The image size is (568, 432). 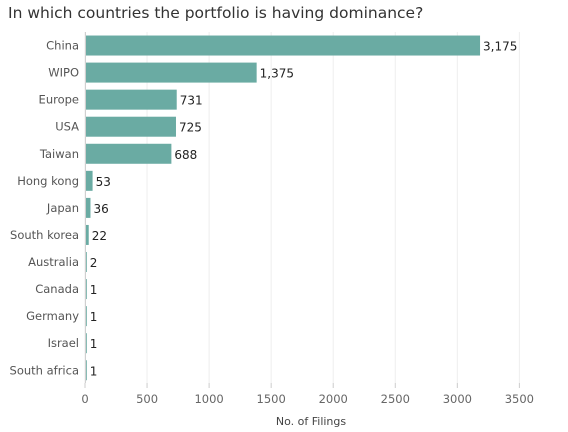 What do you see at coordinates (100, 209) in the screenshot?
I see `value-label: 36` at bounding box center [100, 209].